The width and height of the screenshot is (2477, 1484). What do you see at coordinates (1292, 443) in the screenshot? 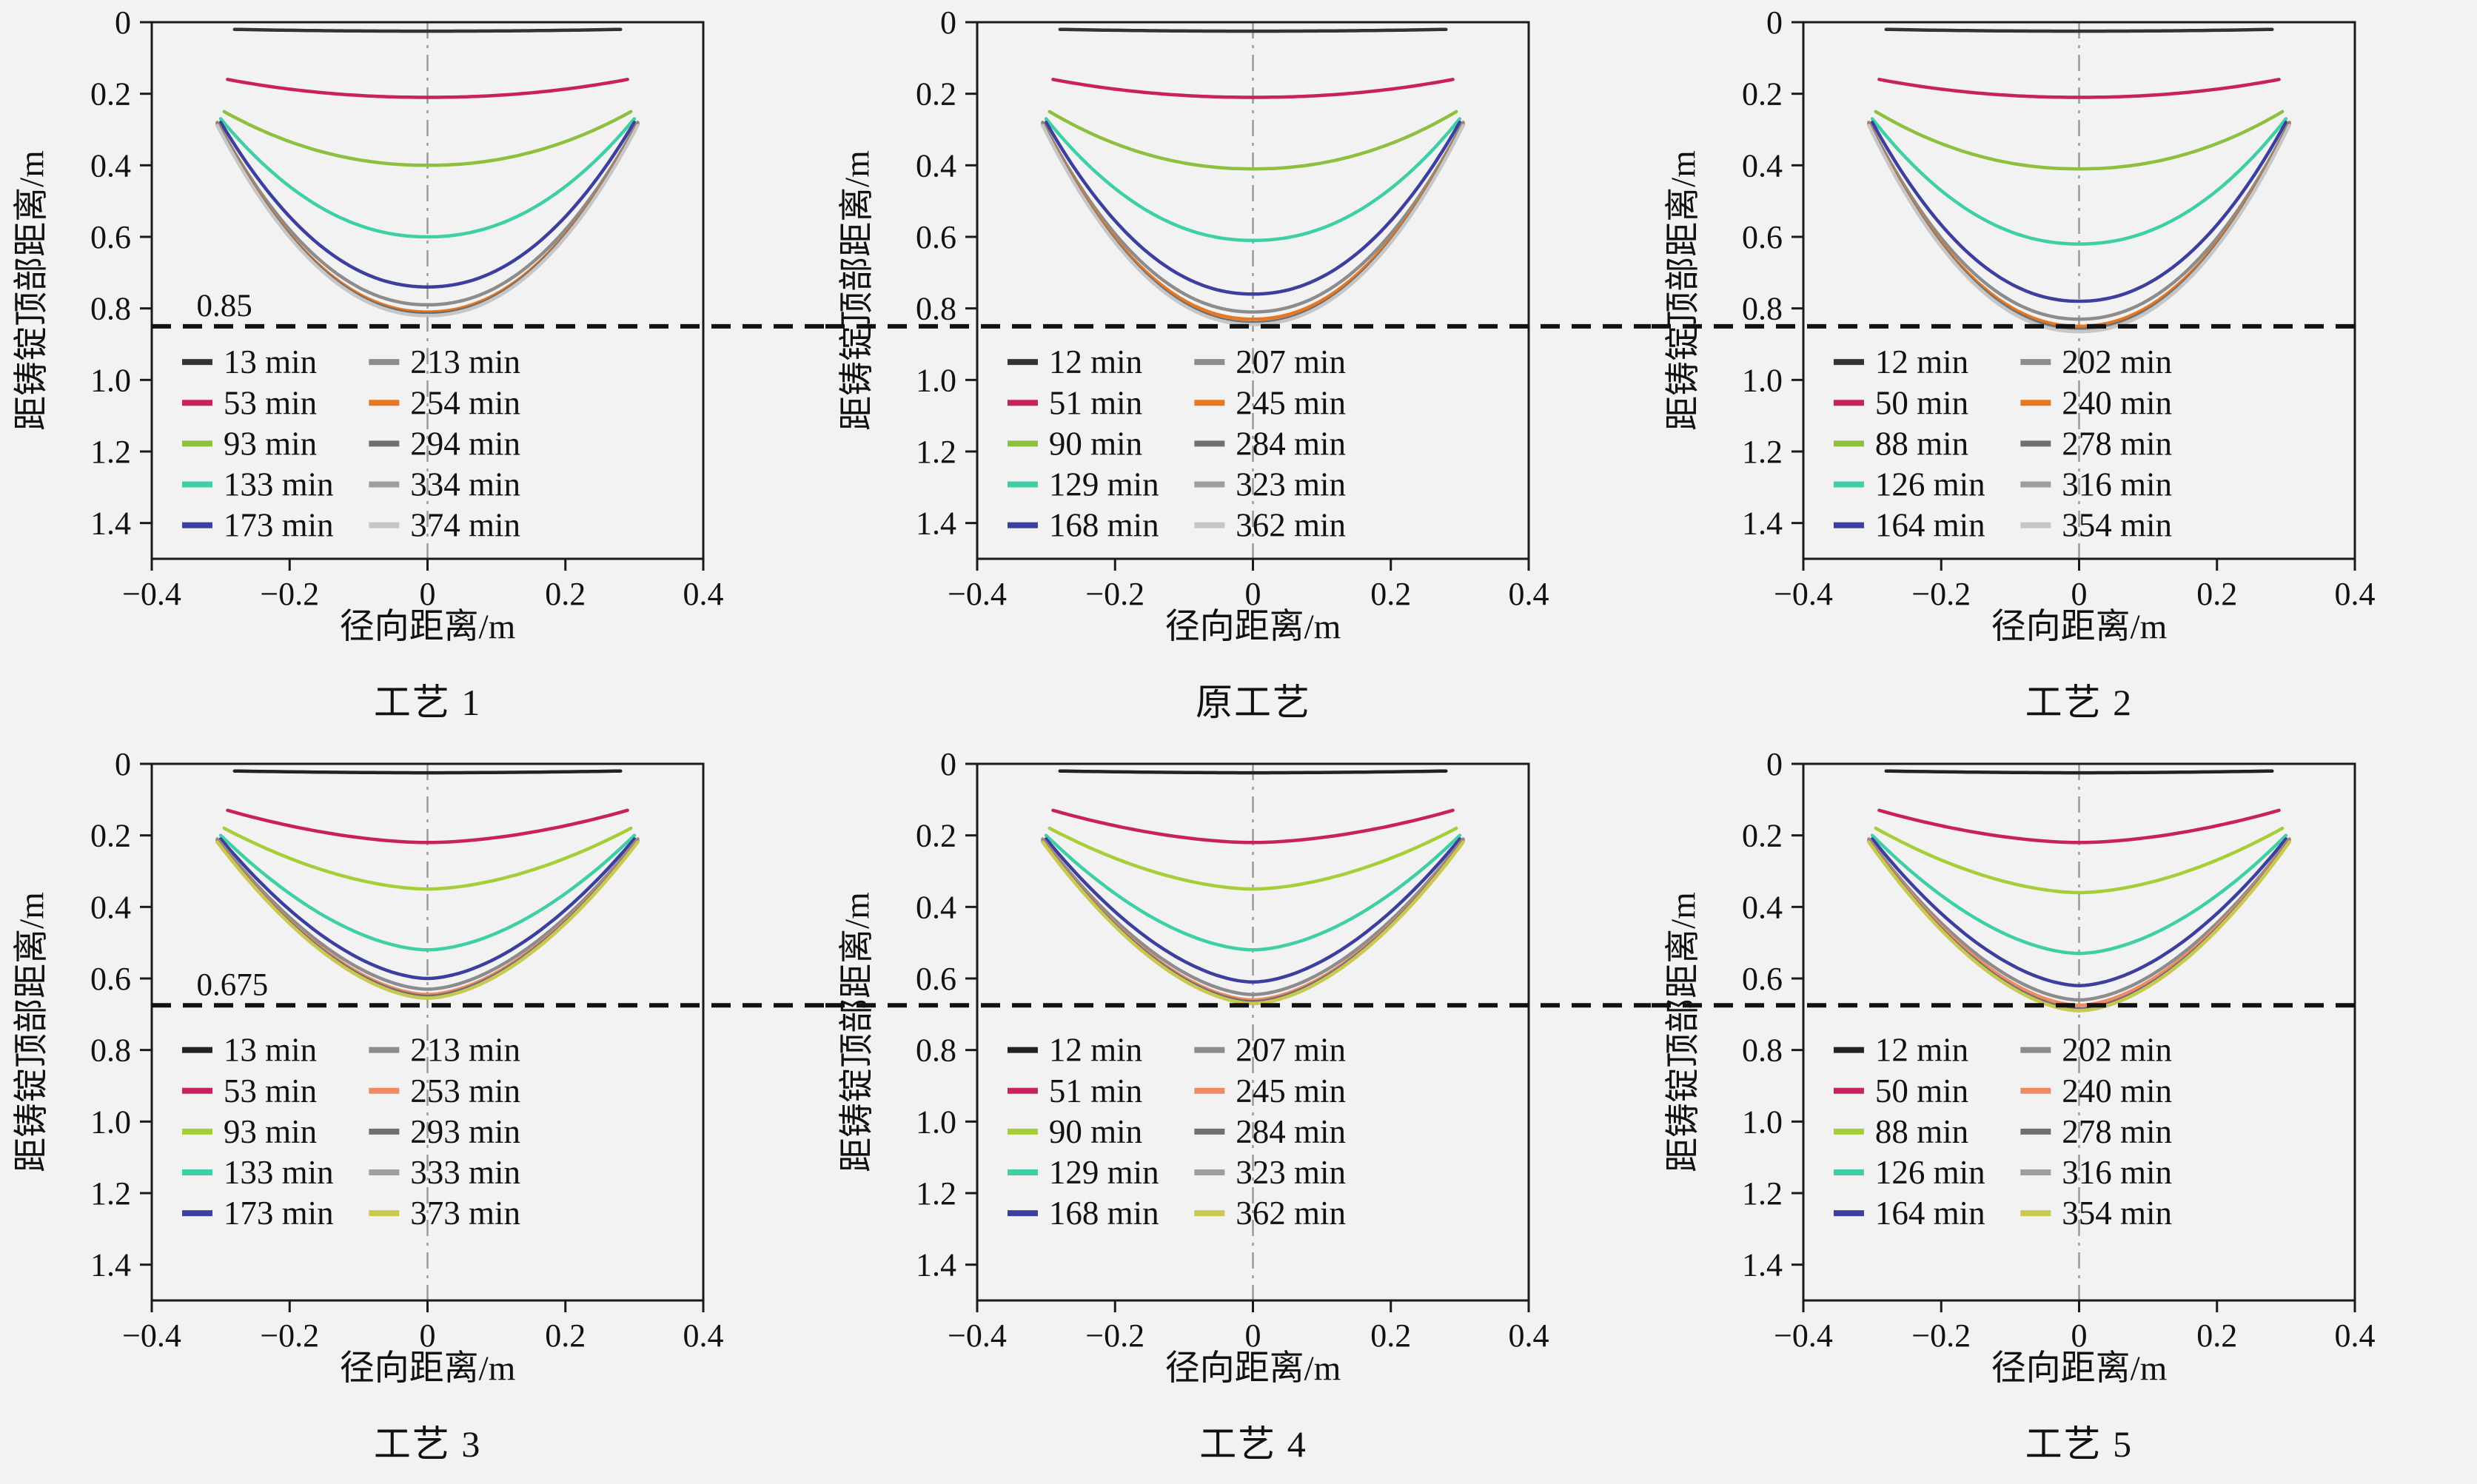
I see `legend-label: 284 min` at bounding box center [1292, 443].